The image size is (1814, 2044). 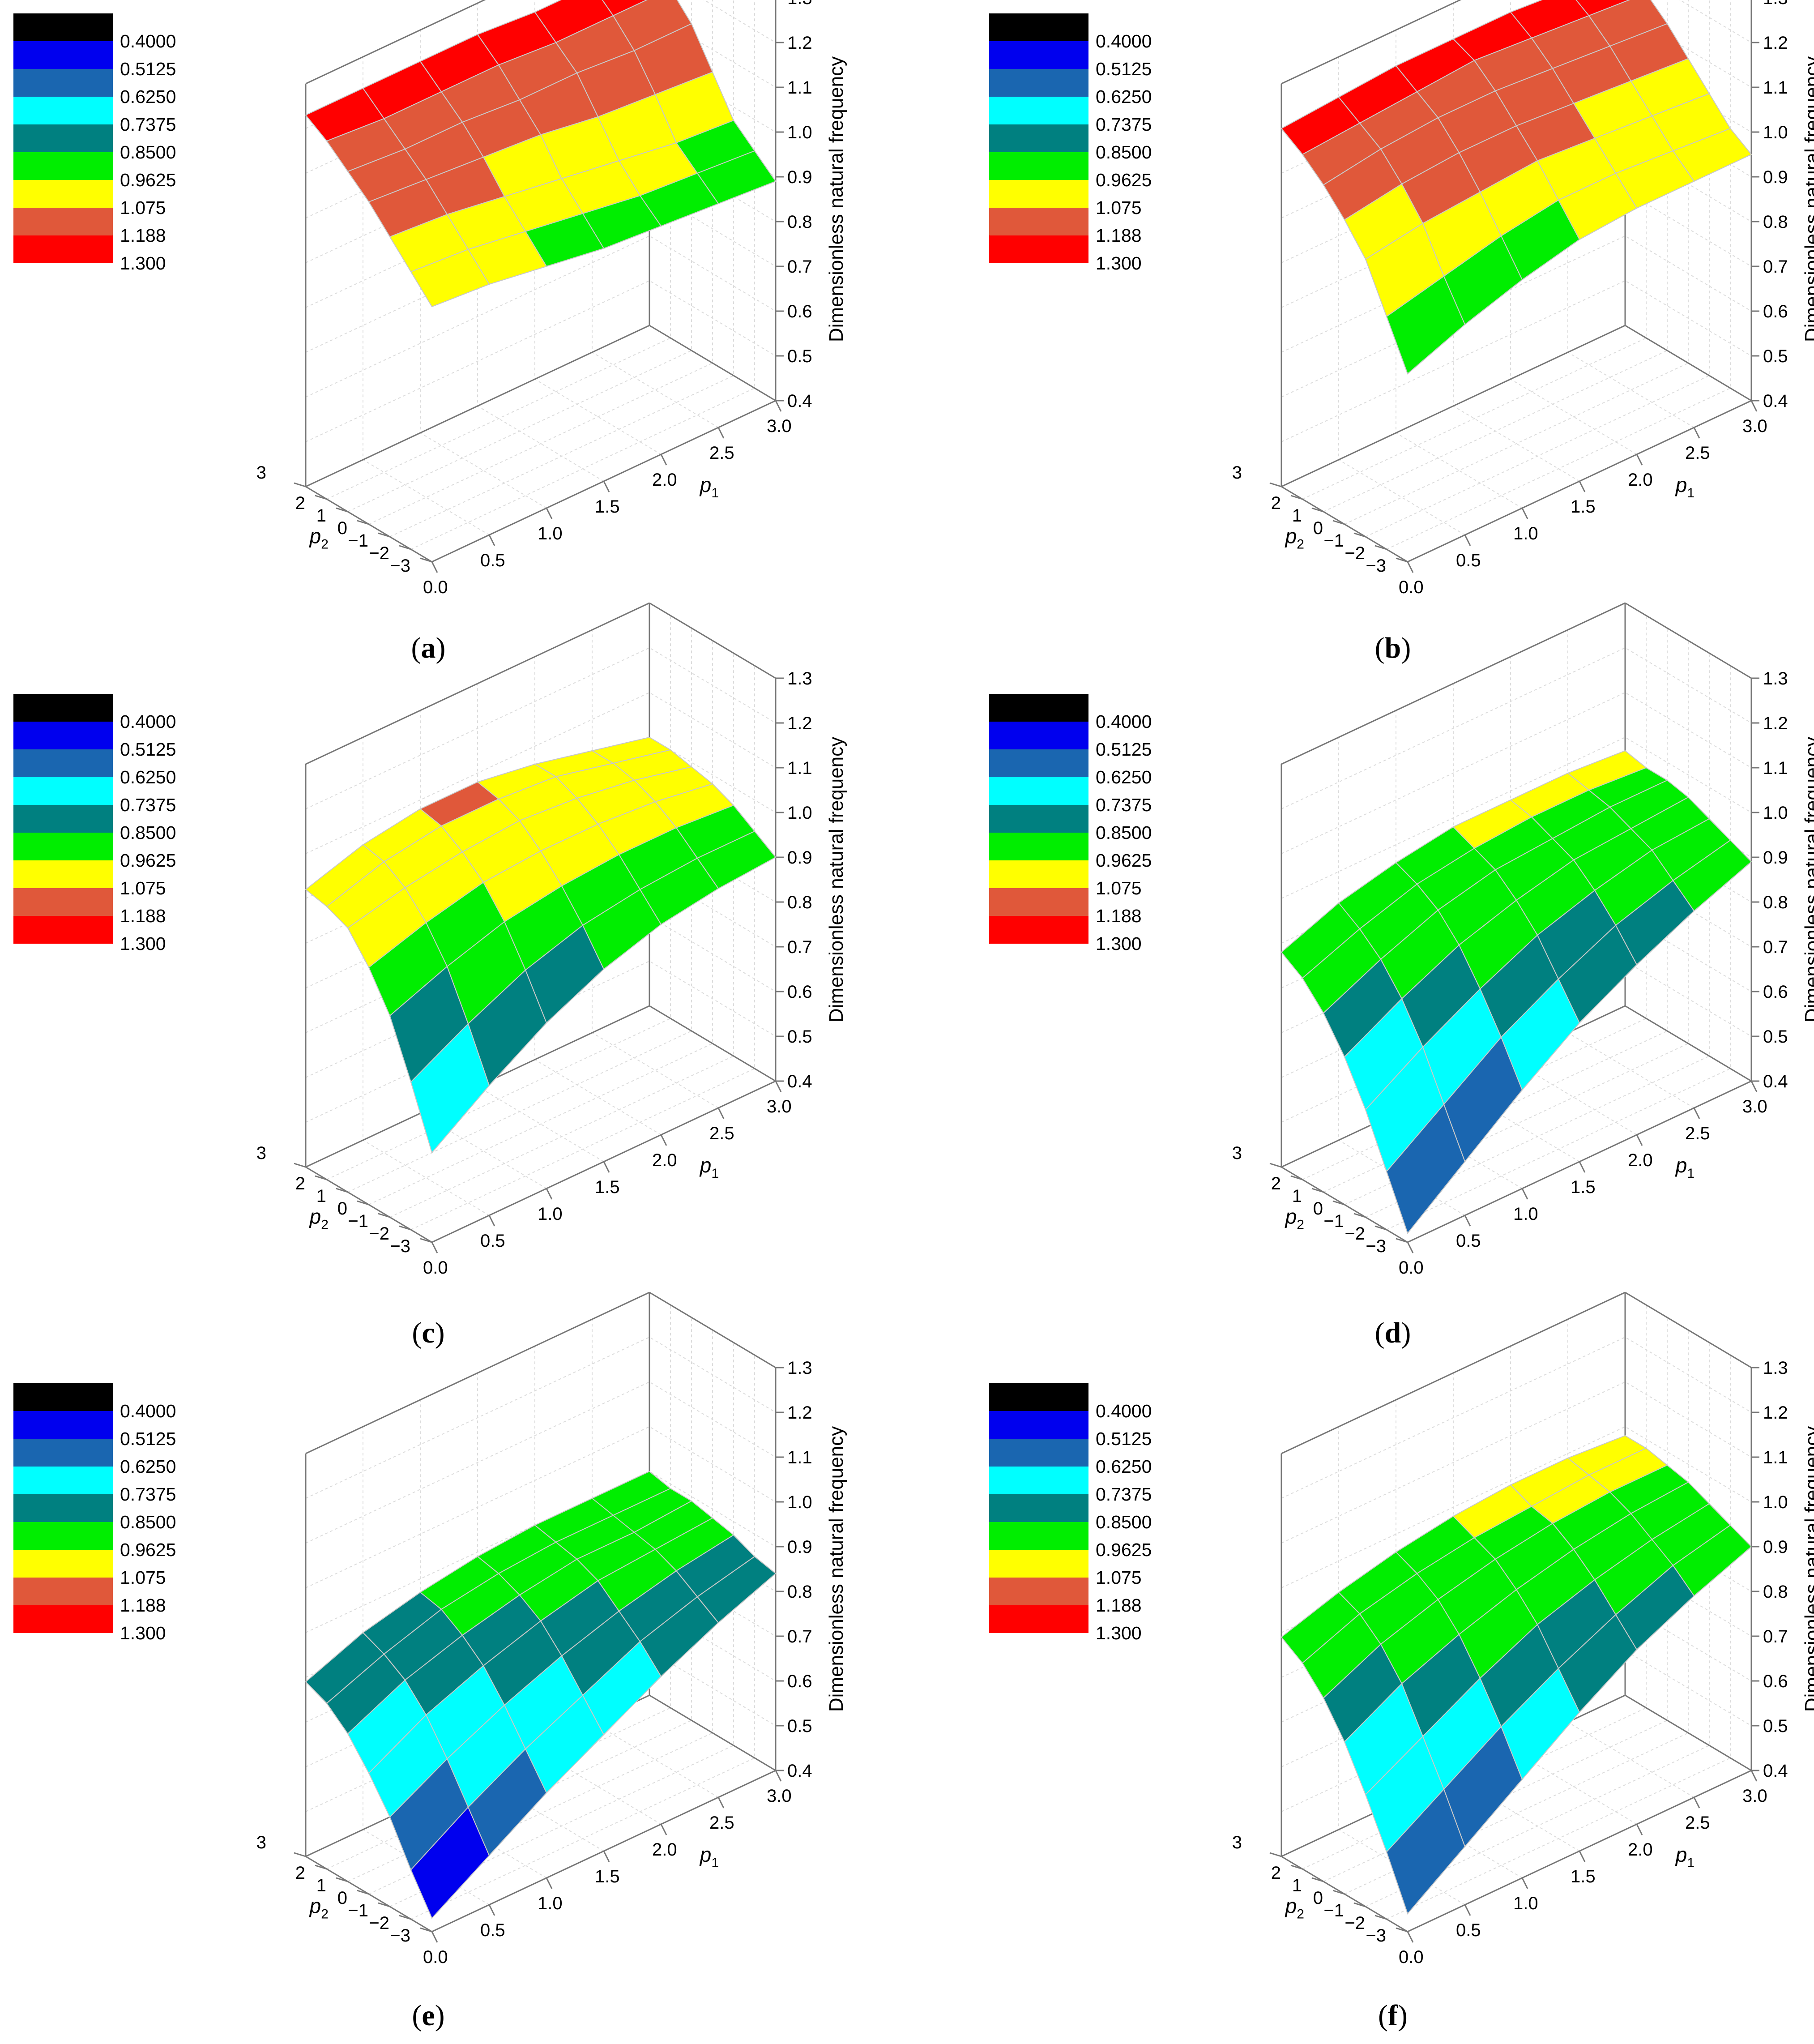 What do you see at coordinates (148, 1549) in the screenshot?
I see `legend-label: 0.9625` at bounding box center [148, 1549].